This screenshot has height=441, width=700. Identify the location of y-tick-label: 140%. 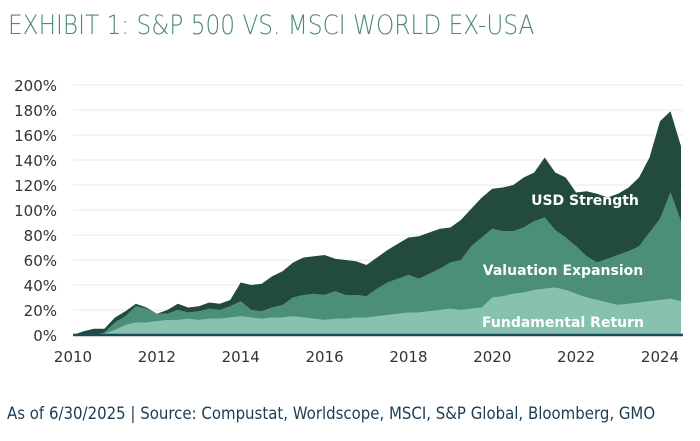
(35, 161).